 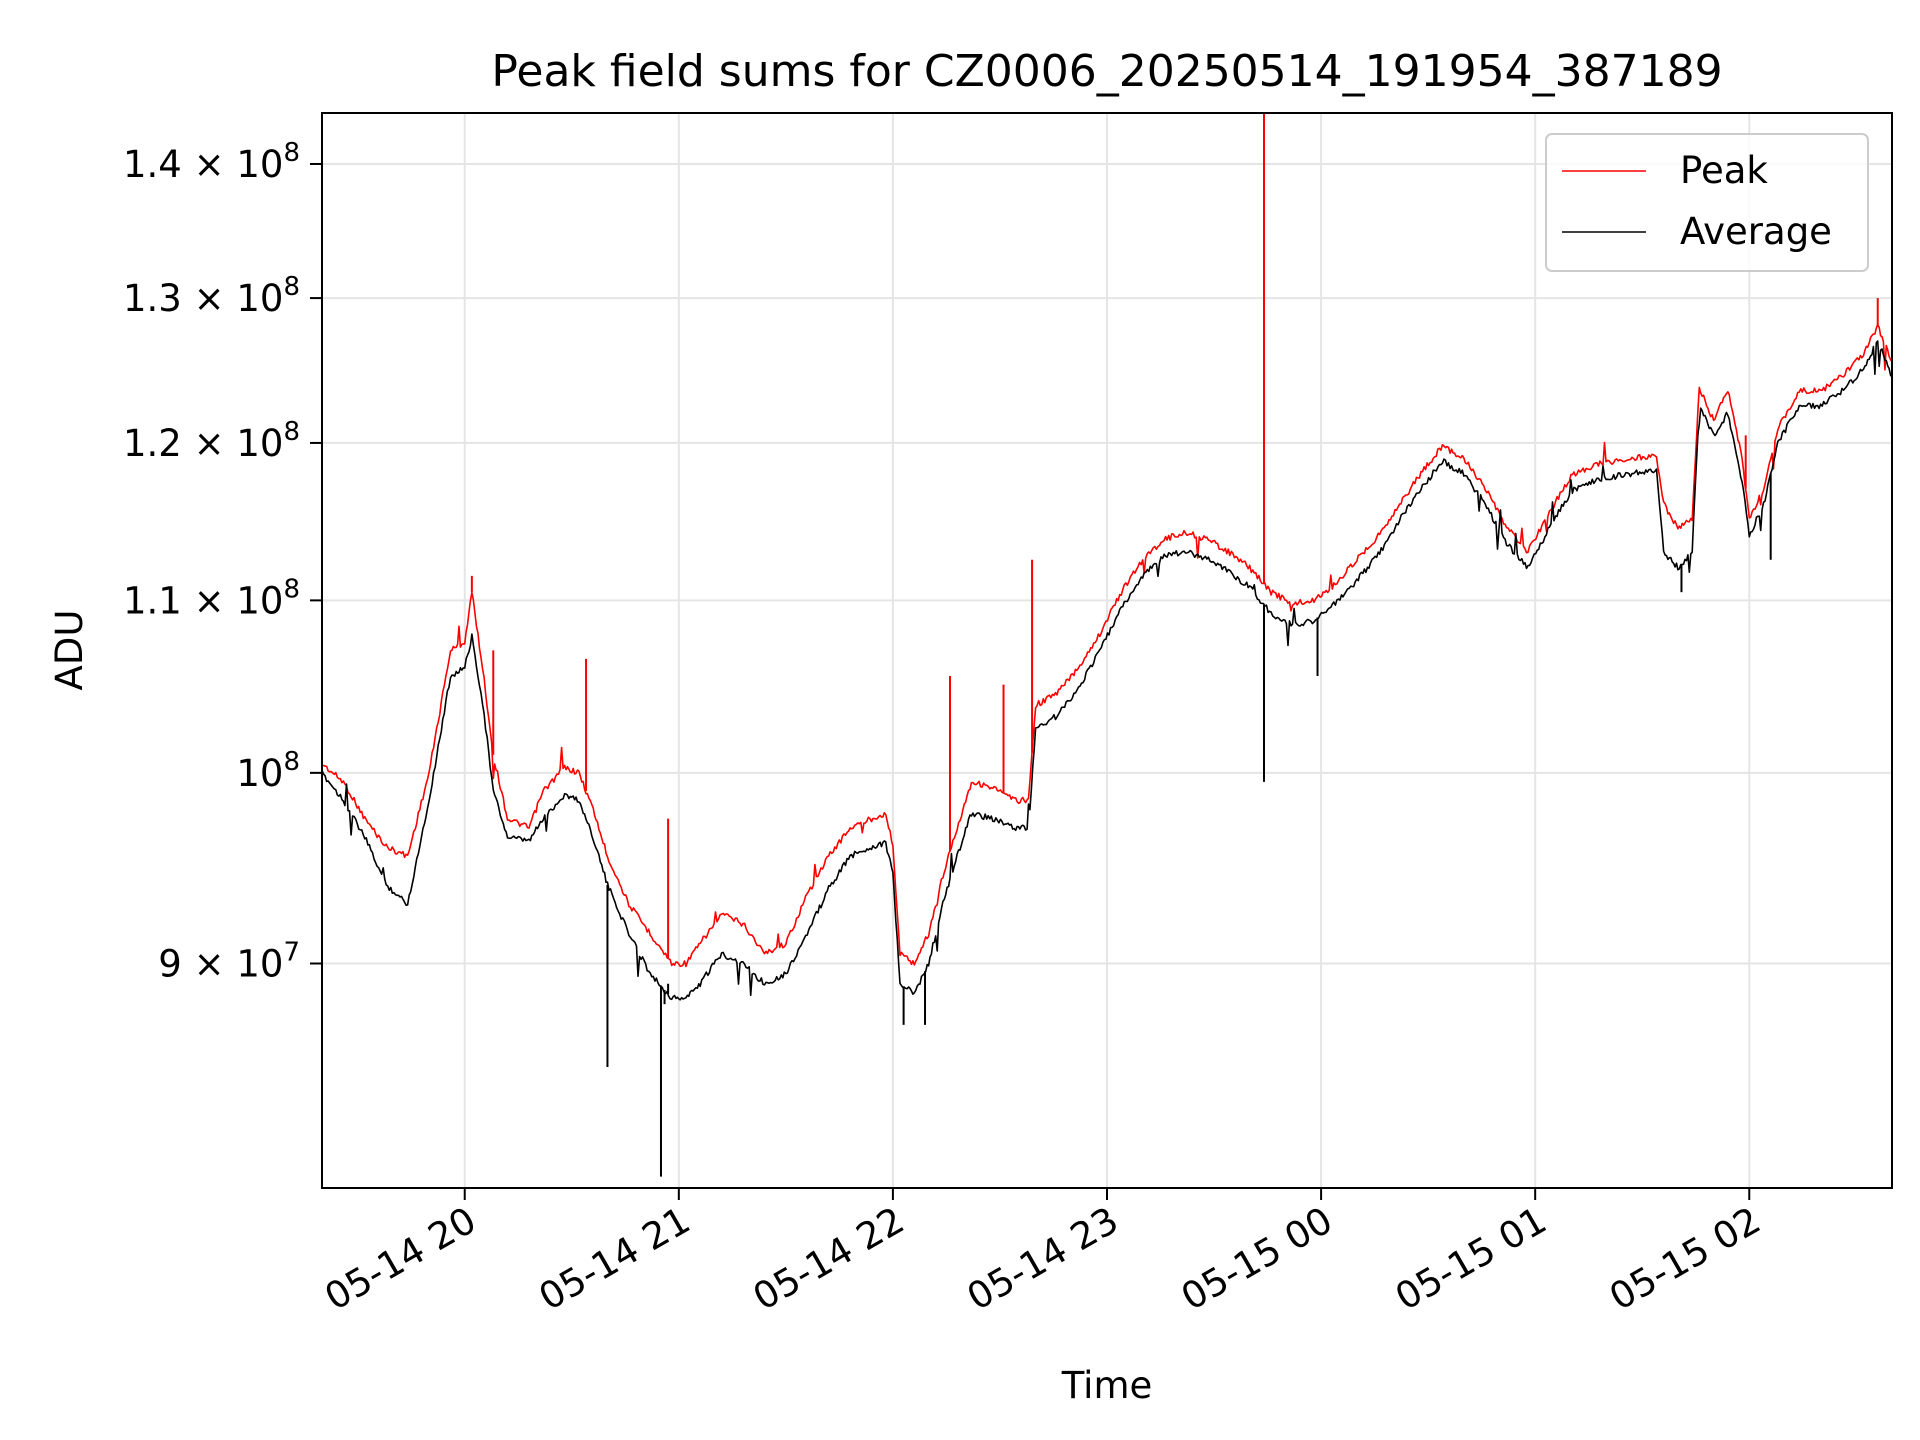 I want to click on legend: Peak Average, so click(x=1707, y=202).